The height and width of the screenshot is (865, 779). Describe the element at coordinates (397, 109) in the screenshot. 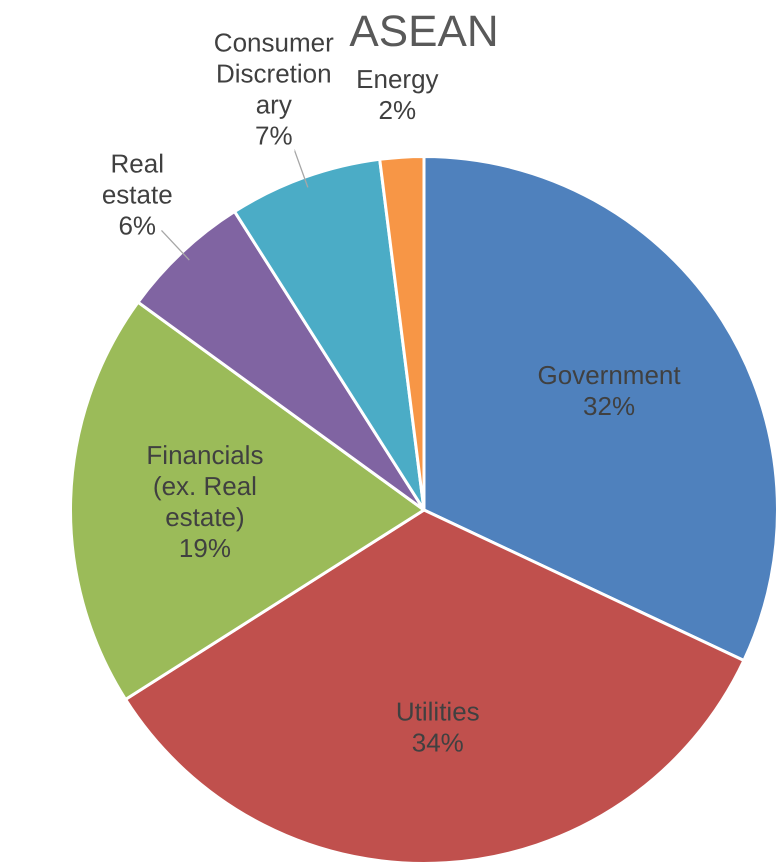

I see `data-label: 2%` at that location.